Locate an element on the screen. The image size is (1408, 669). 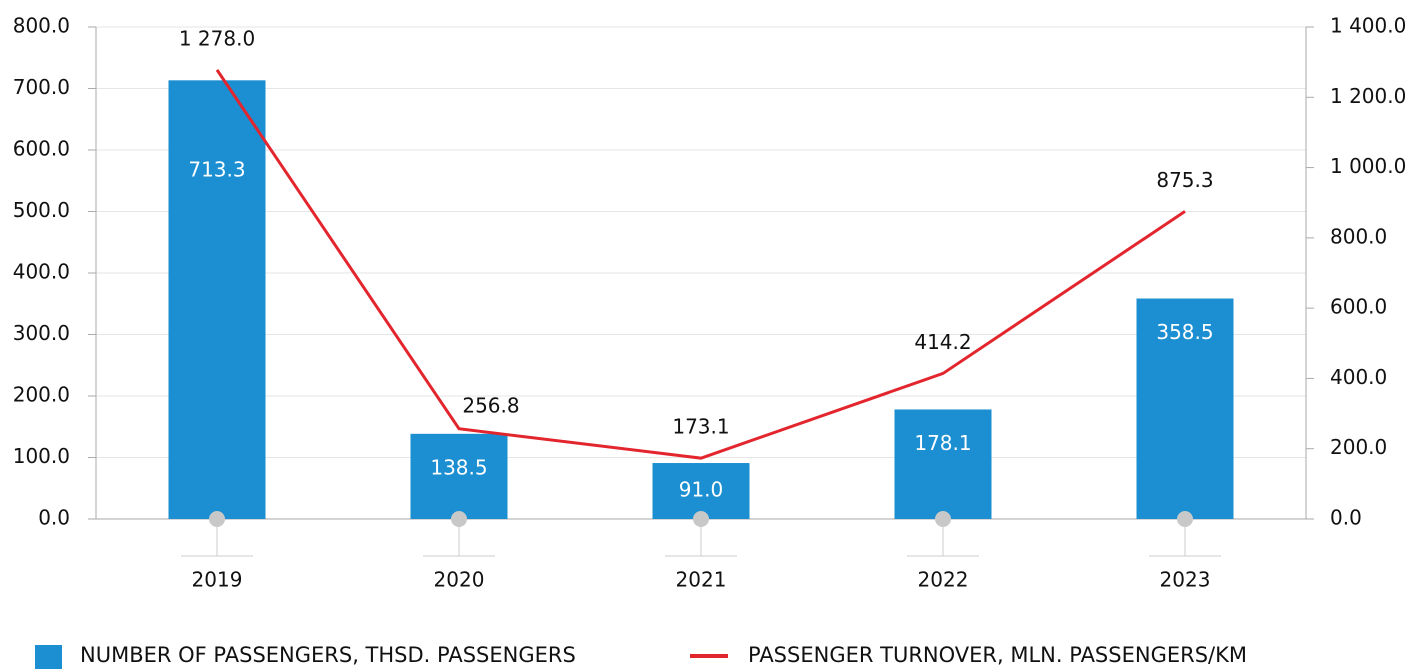
x-tick-label: 2020 is located at coordinates (459, 580).